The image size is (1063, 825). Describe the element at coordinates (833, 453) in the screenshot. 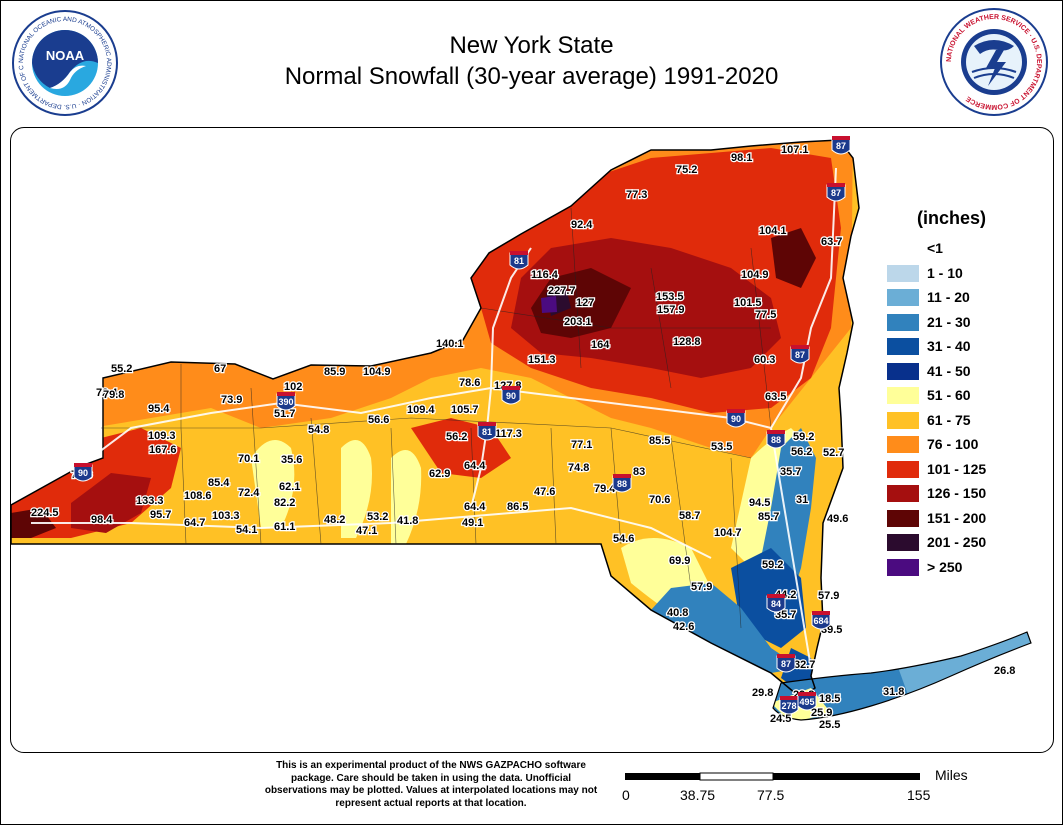

I see `station-value: 52.7` at that location.